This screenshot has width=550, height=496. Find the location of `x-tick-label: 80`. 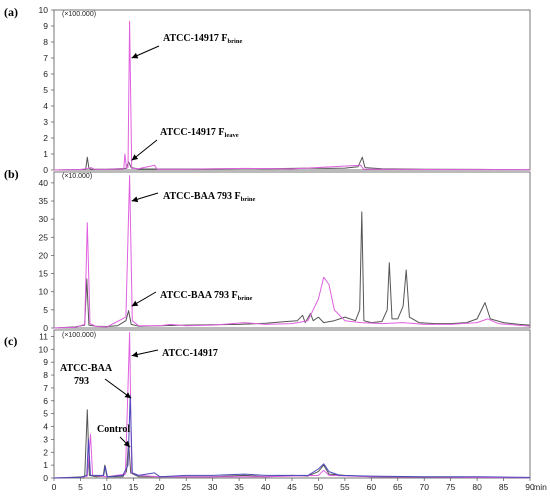

x-tick-label: 80 is located at coordinates (477, 487).